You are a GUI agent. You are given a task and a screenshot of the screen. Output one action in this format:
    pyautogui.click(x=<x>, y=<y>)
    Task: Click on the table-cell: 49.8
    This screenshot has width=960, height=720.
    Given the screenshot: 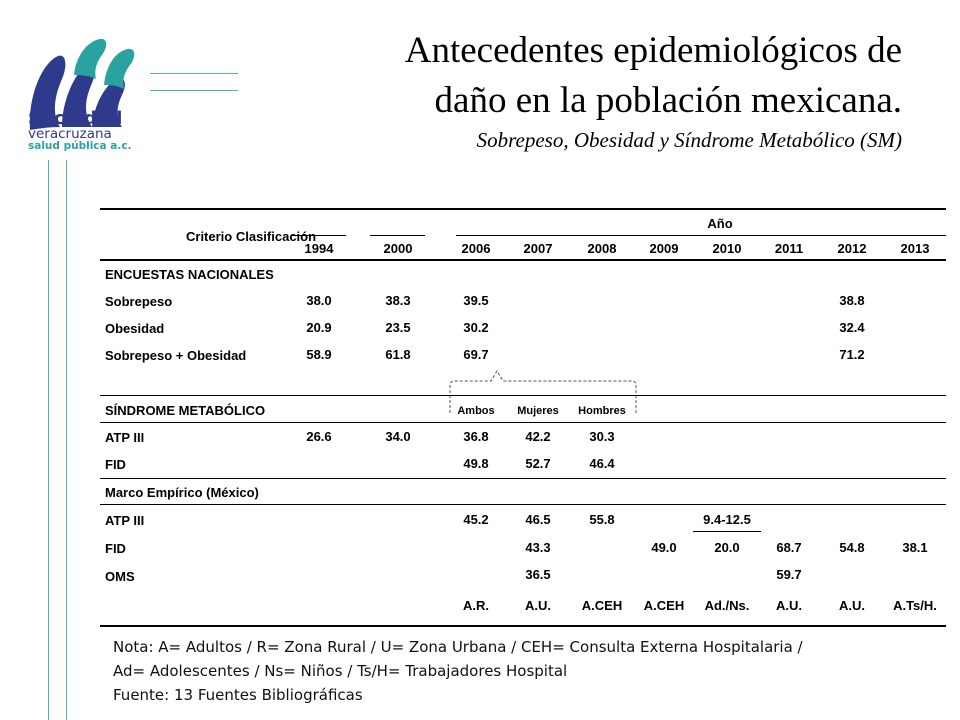 What is the action you would take?
    pyautogui.click(x=476, y=463)
    